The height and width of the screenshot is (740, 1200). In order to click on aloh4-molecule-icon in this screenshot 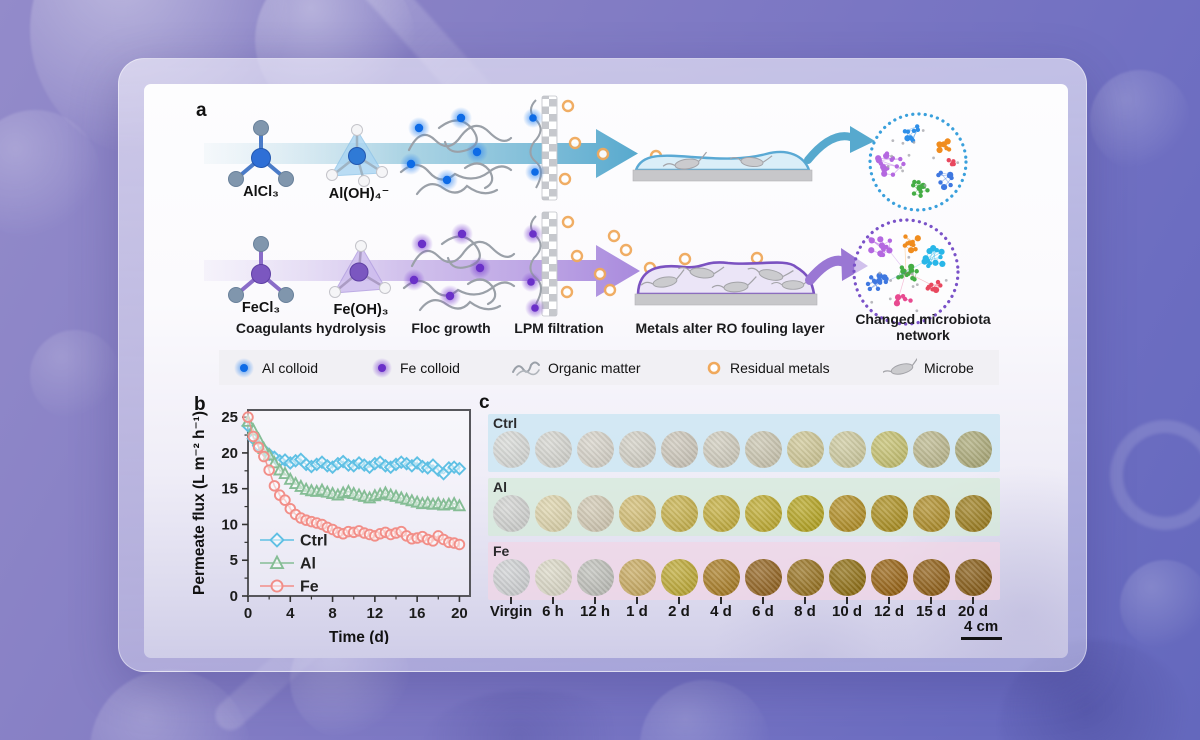, I will do `click(357, 155)`.